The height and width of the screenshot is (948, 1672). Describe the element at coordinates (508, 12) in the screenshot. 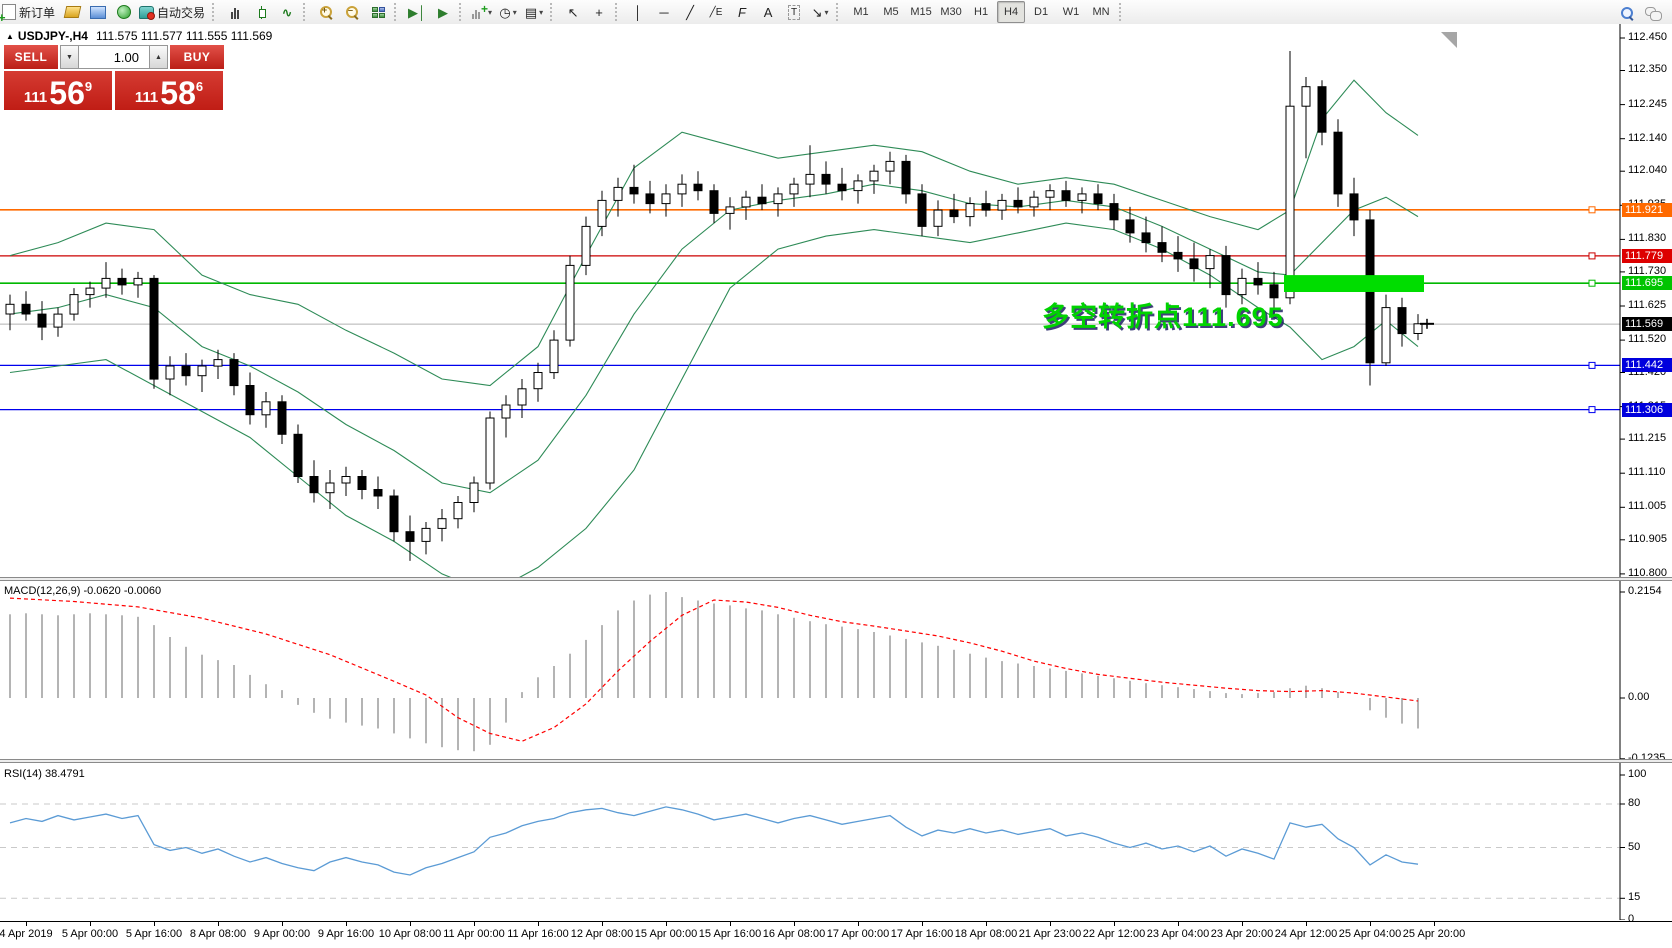

I see `periods-button: ◷ ▾` at that location.